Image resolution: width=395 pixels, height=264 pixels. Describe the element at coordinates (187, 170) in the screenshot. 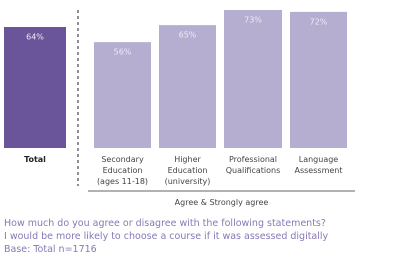

I see `x-tick-label: Higher Education (university)` at that location.